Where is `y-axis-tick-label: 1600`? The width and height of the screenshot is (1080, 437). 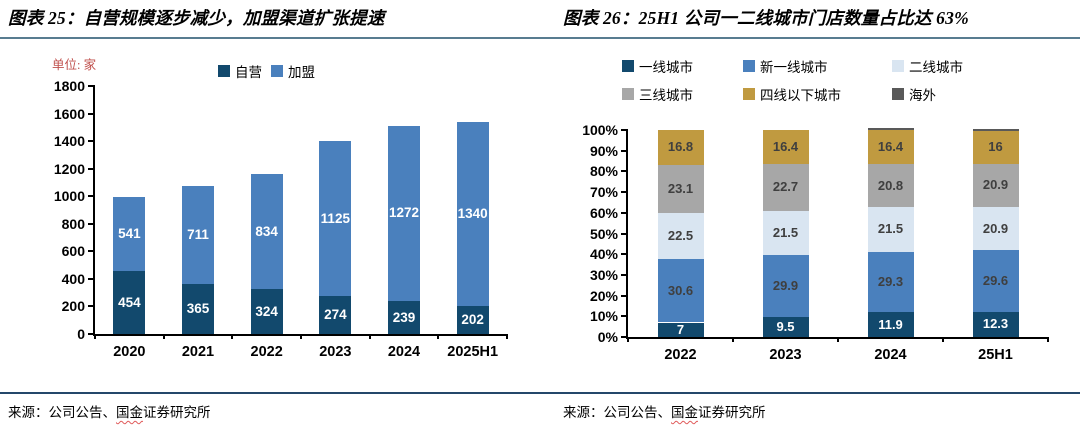
y-axis-tick-label: 1600 is located at coordinates (69, 113).